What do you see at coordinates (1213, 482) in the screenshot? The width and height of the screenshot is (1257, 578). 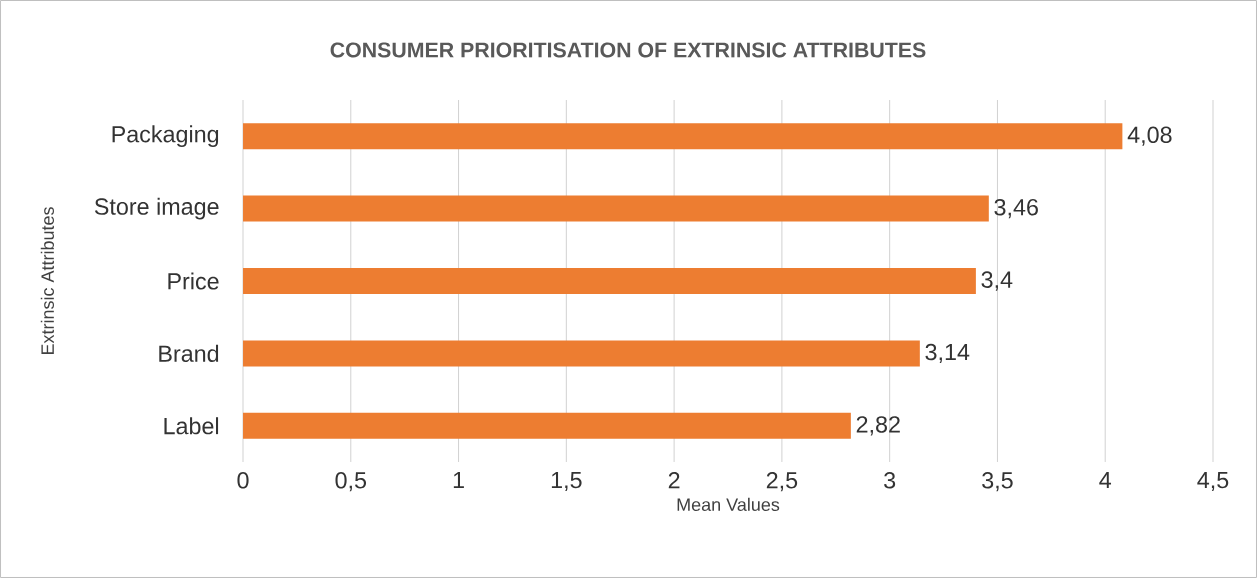 I see `x-tick-label: 4,5` at bounding box center [1213, 482].